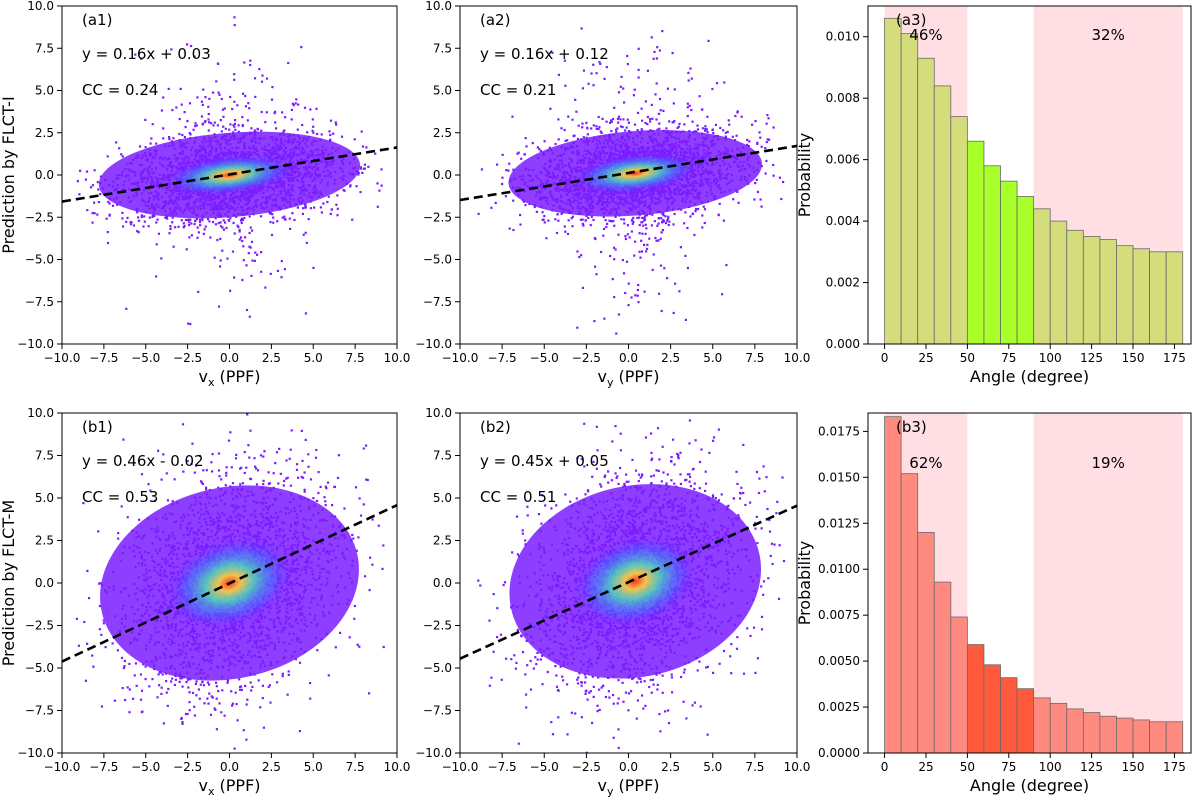  What do you see at coordinates (39, 302) in the screenshot?
I see `y-tick-label: −7.5` at bounding box center [39, 302].